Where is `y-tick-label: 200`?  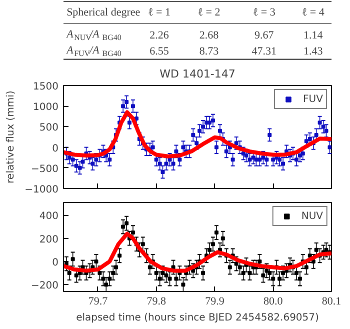 y-tick-label: 200 is located at coordinates (49, 240).